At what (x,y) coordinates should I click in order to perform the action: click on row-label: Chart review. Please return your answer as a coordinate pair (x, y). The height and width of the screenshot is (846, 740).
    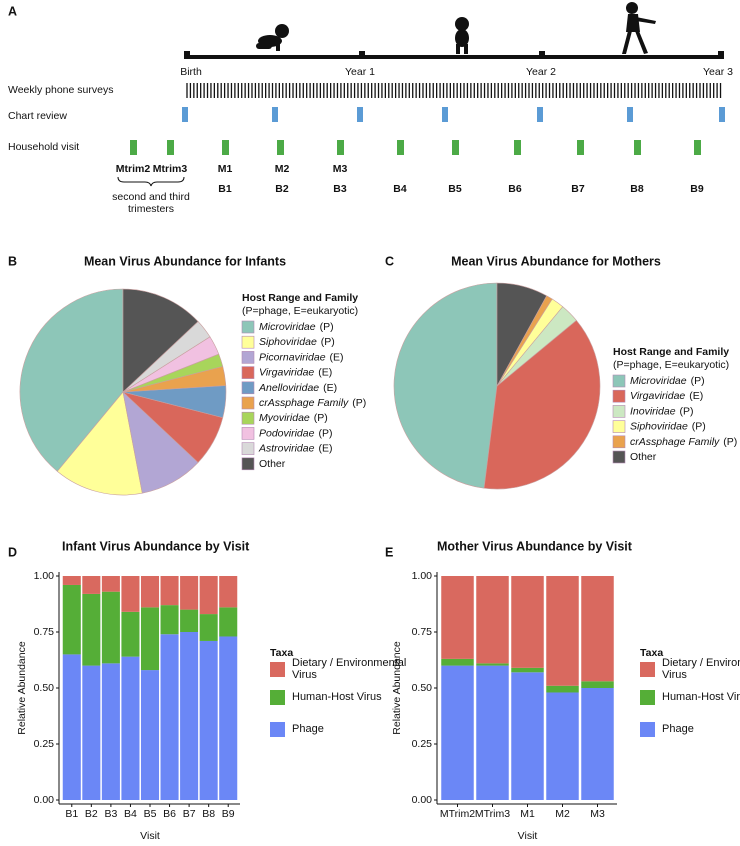
    Looking at the image, I should click on (37, 116).